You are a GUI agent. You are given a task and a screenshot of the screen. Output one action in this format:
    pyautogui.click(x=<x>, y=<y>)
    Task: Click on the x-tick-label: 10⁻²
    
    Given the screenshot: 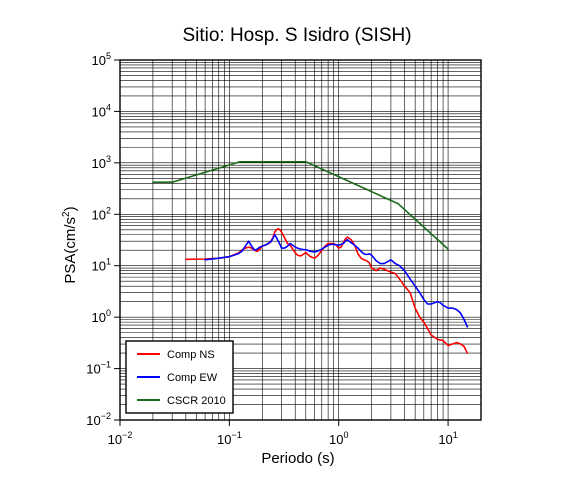 What is the action you would take?
    pyautogui.click(x=120, y=438)
    